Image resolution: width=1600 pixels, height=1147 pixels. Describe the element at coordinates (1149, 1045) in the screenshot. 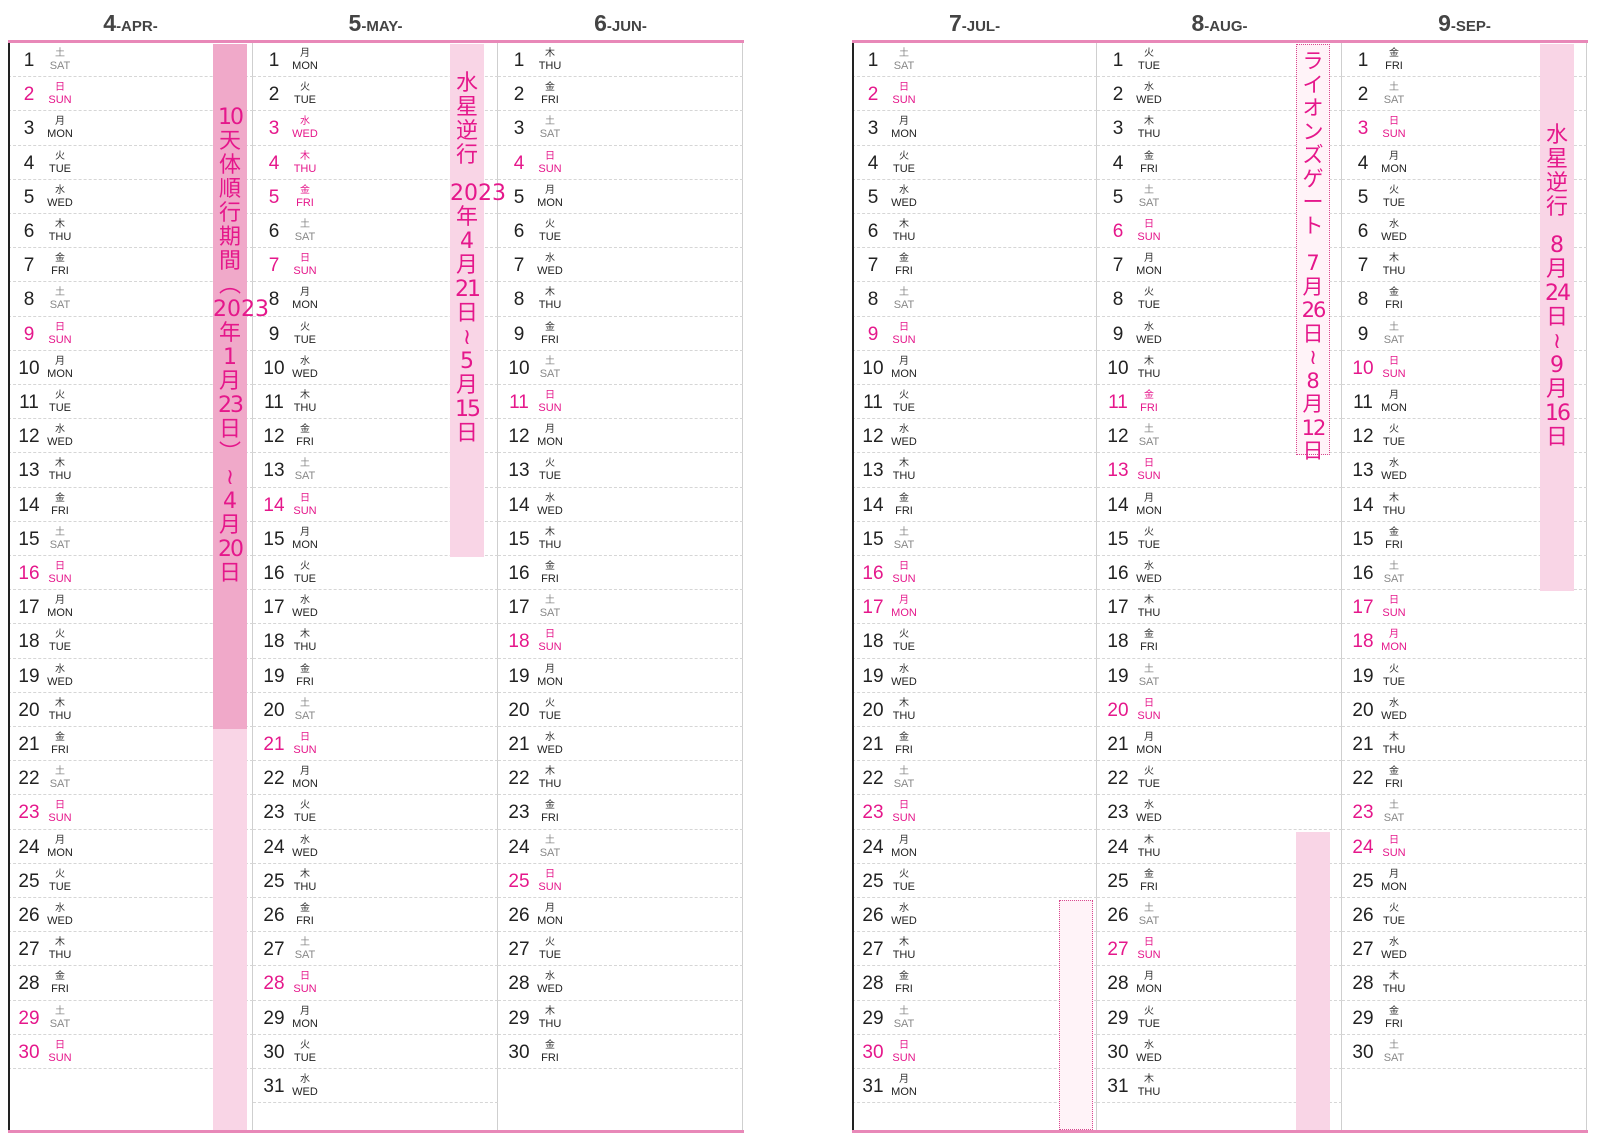

I see `weekday-ja: 水` at that location.